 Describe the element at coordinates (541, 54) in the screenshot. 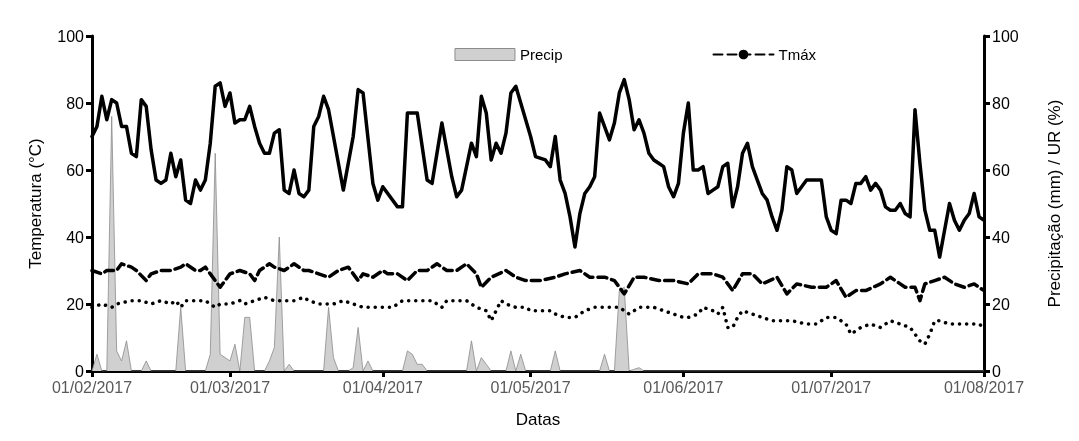

I see `legend-label: Precip` at that location.